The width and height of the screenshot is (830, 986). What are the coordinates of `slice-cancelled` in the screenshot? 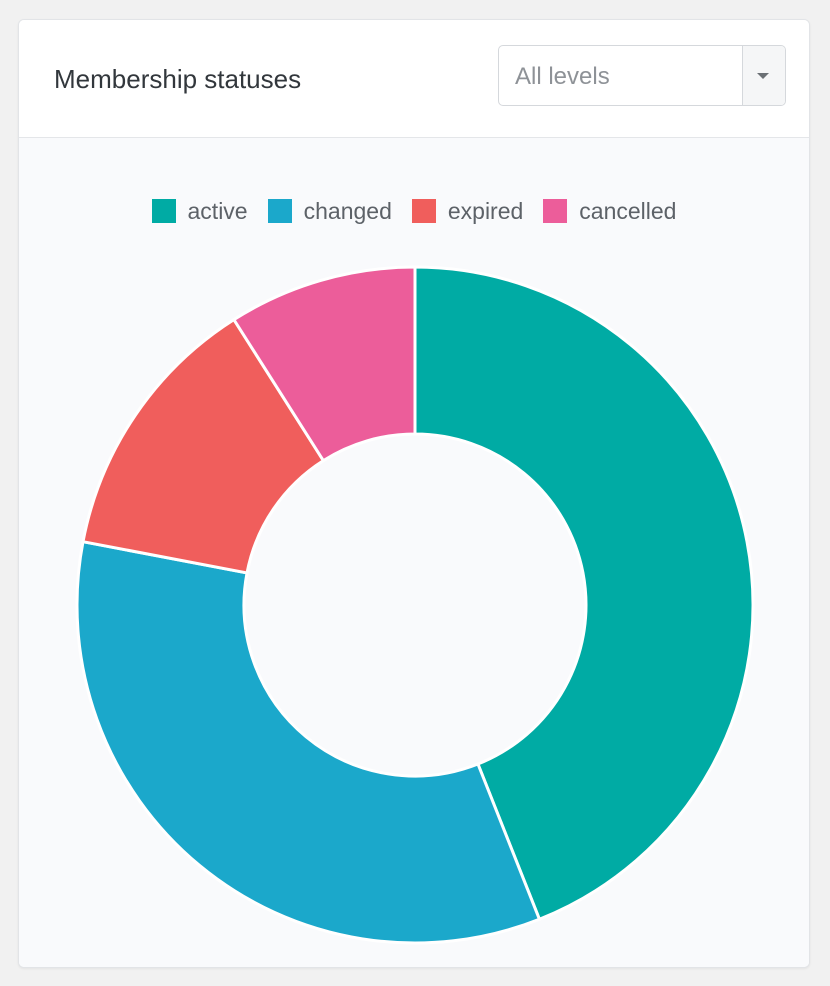 It's located at (324, 364).